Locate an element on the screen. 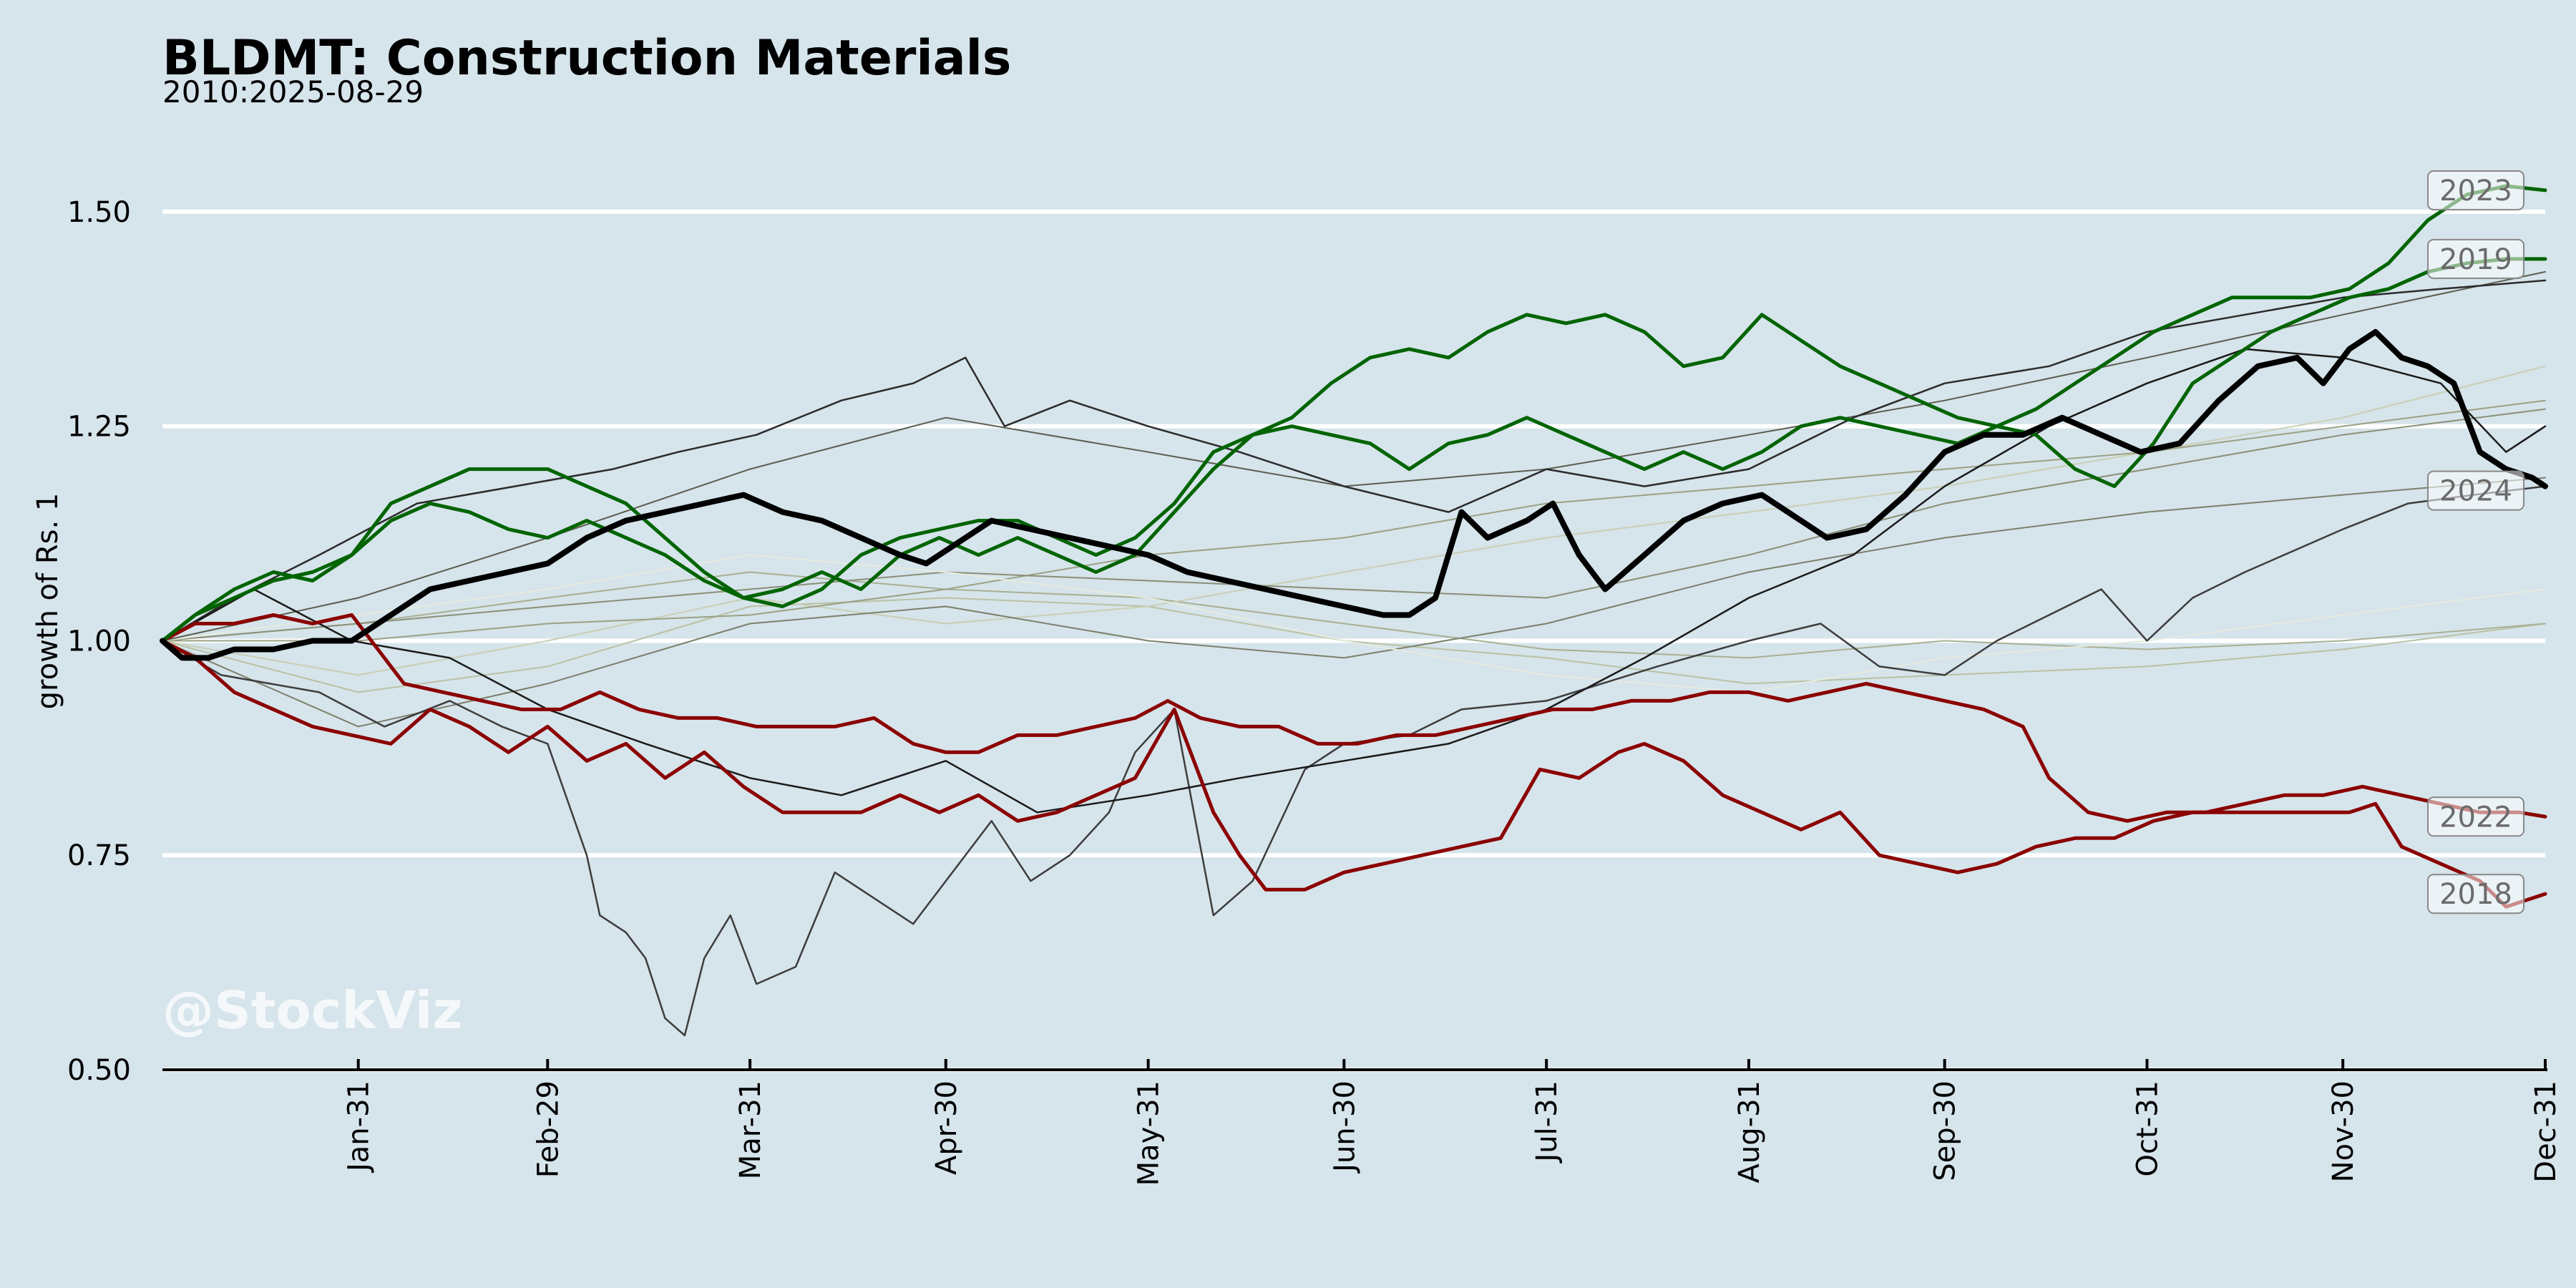 Image resolution: width=2576 pixels, height=1288 pixels. x-tick-label: Oct-31 is located at coordinates (2147, 1128).